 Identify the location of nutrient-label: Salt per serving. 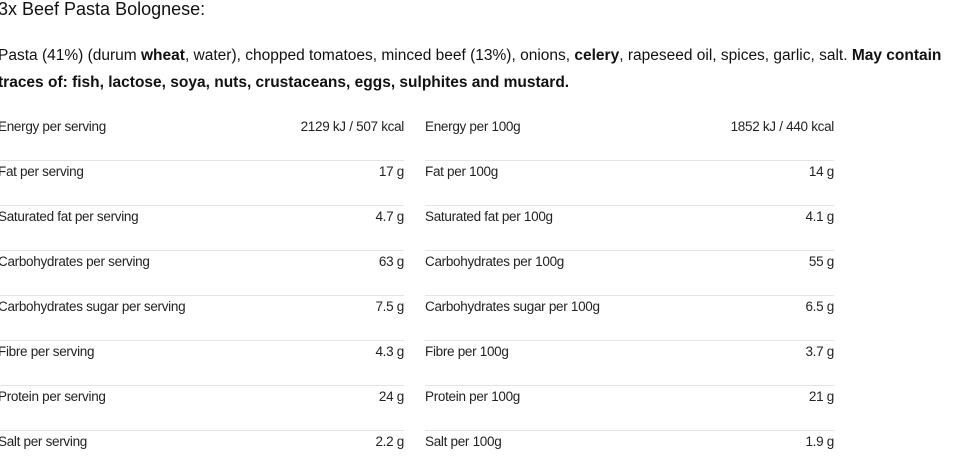
(43, 441).